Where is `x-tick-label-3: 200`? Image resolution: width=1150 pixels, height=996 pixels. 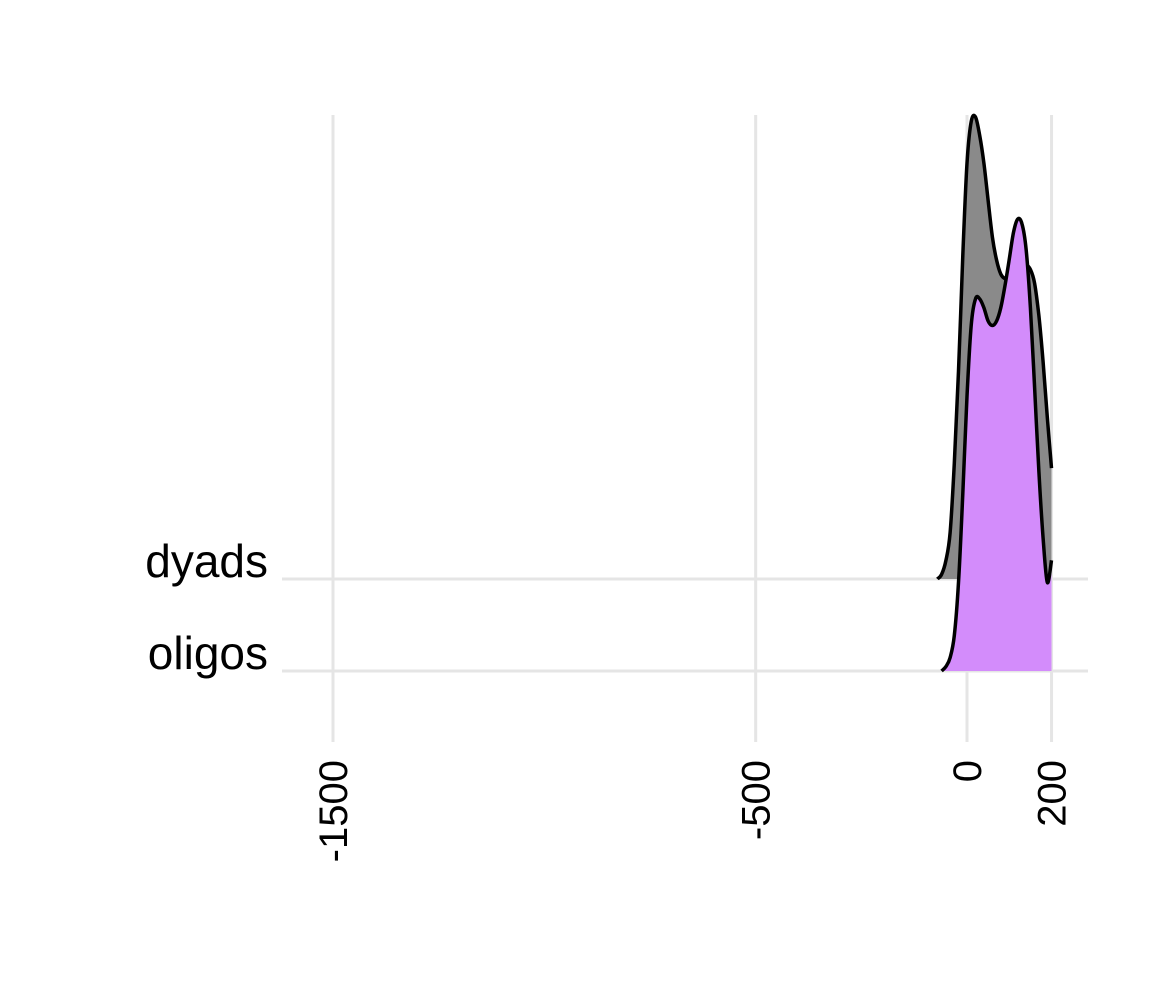 x-tick-label-3: 200 is located at coordinates (1053, 793).